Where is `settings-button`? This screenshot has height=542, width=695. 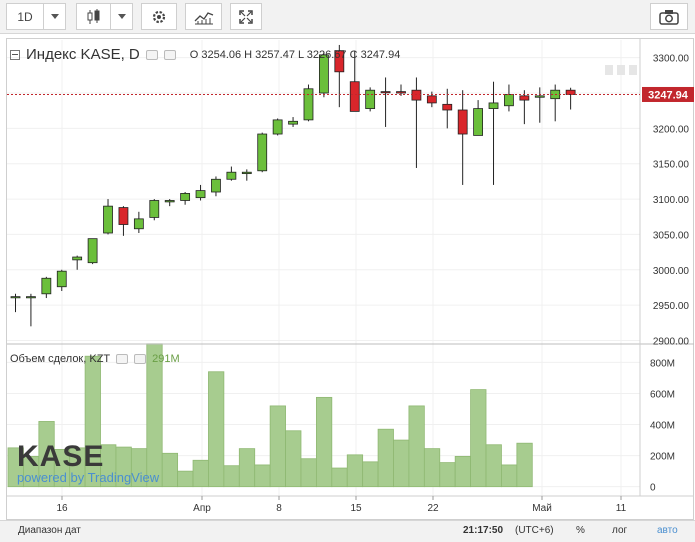
settings-button is located at coordinates (159, 16).